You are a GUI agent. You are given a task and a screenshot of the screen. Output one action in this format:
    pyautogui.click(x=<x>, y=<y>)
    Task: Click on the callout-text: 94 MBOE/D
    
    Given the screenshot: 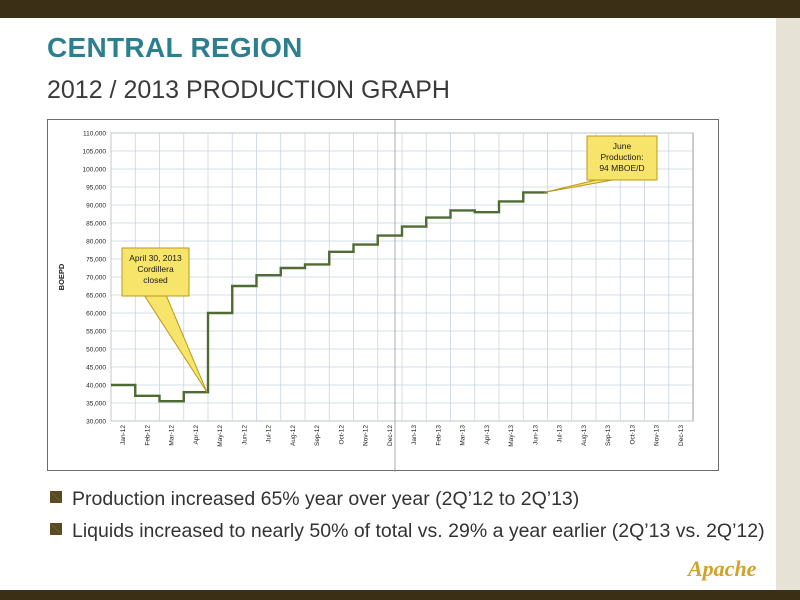 What is the action you would take?
    pyautogui.click(x=621, y=168)
    